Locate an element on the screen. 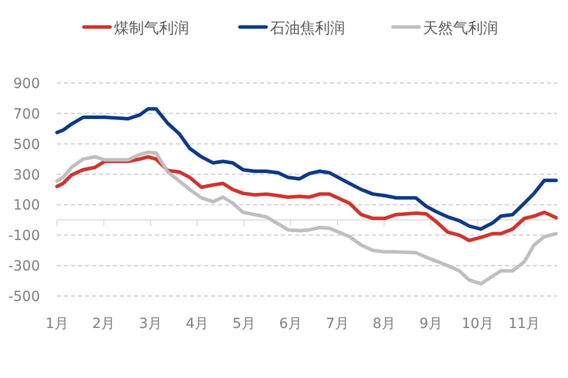 The height and width of the screenshot is (378, 568). x-tick-label: 1月 is located at coordinates (57, 324).